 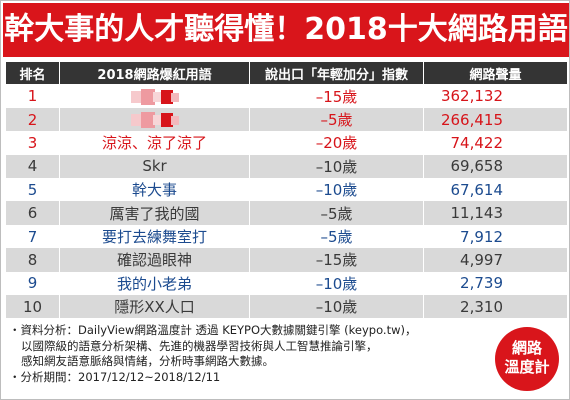 I want to click on rank-cell: 3, so click(x=32, y=143).